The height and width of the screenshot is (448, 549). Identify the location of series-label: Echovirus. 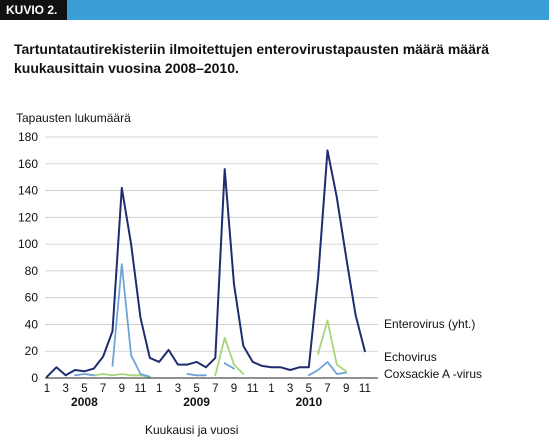
(410, 357).